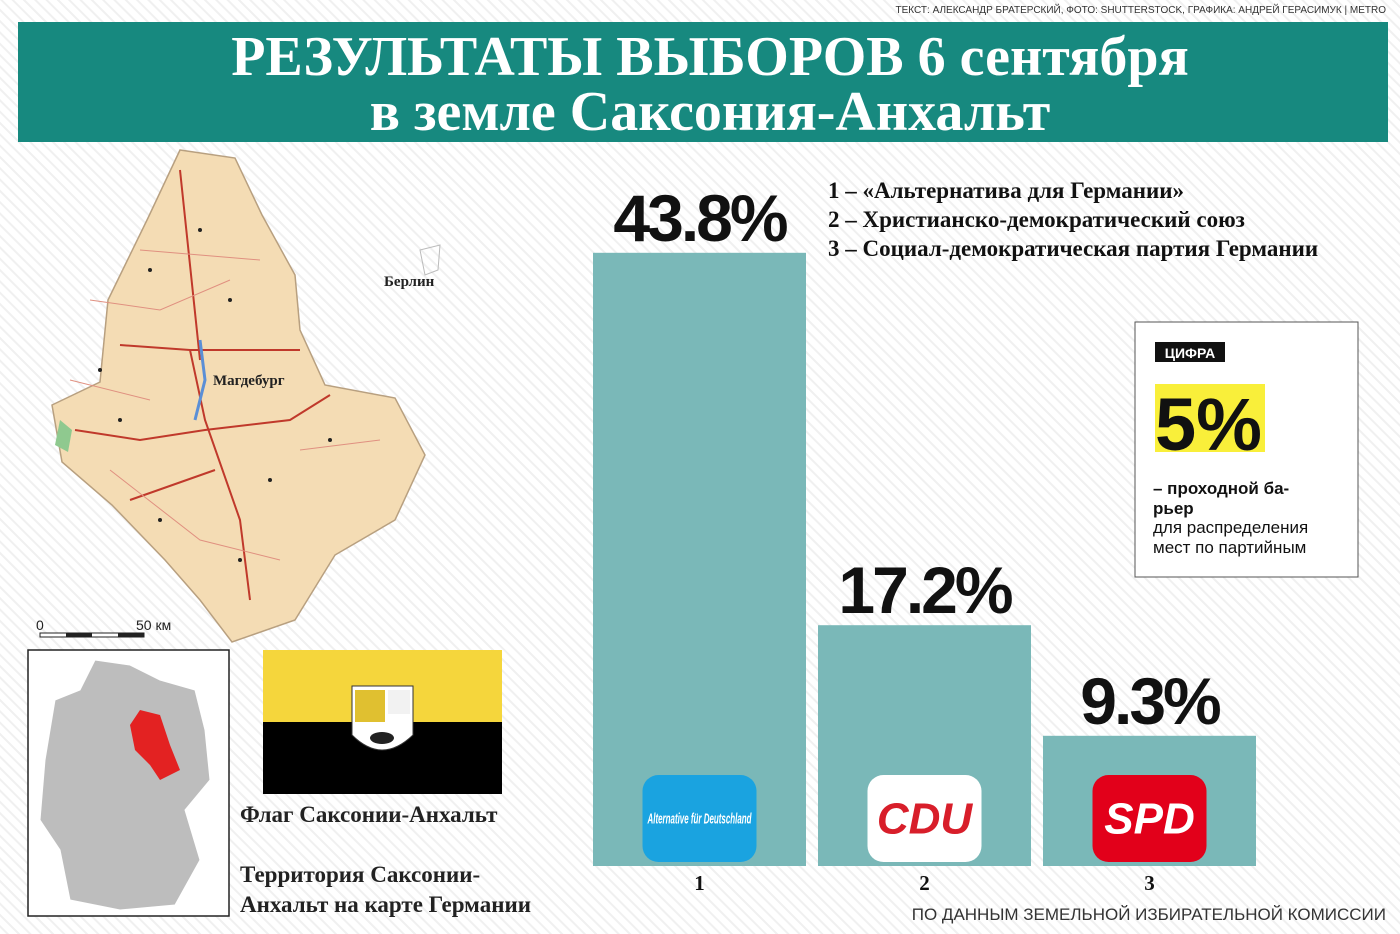  Describe the element at coordinates (409, 282) in the screenshot. I see `city-label: Берлин` at that location.